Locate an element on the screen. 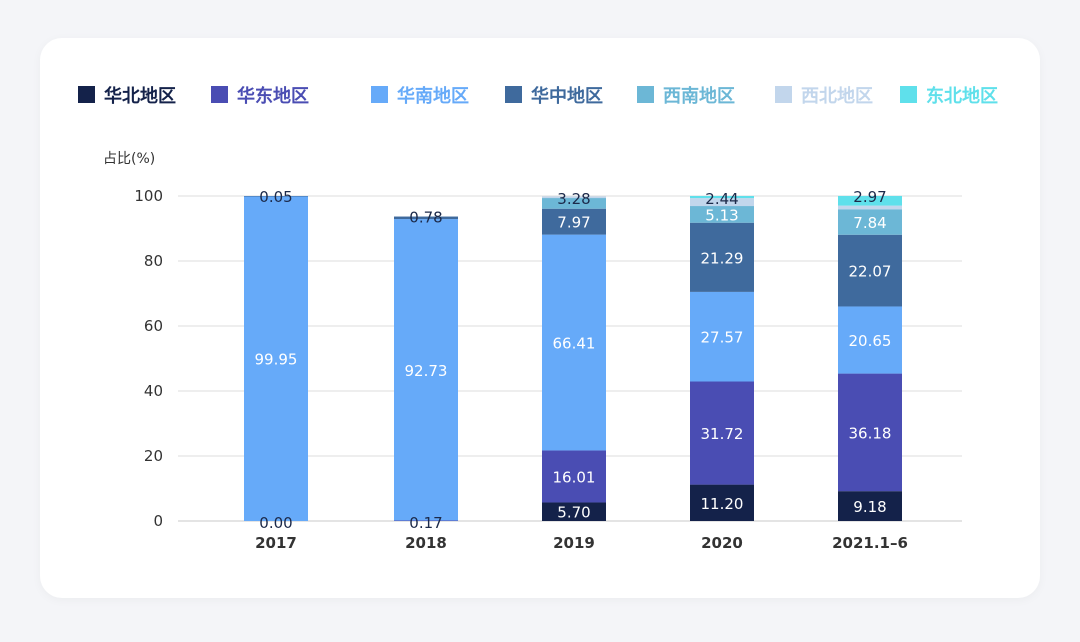  x-tick-5: 2021.1–6 is located at coordinates (870, 543).